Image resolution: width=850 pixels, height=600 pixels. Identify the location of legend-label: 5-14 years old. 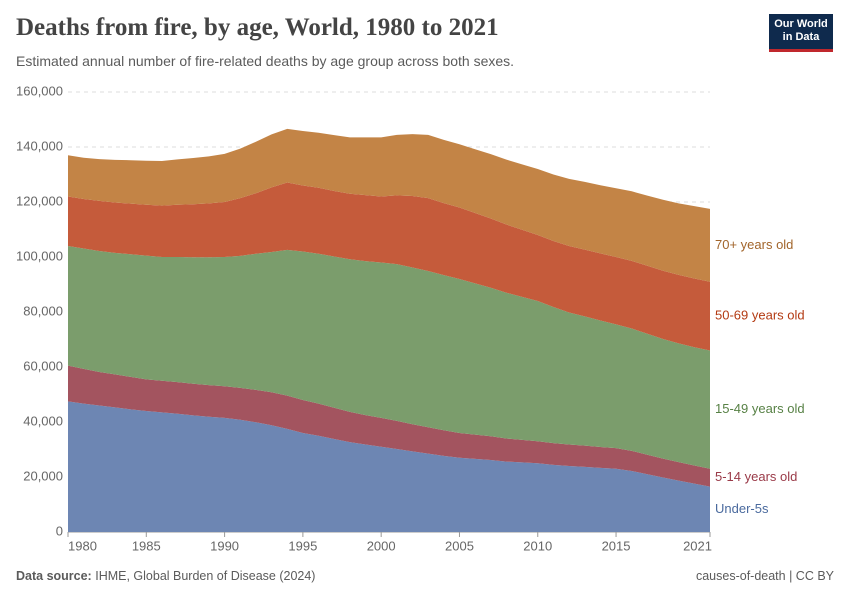
(756, 476).